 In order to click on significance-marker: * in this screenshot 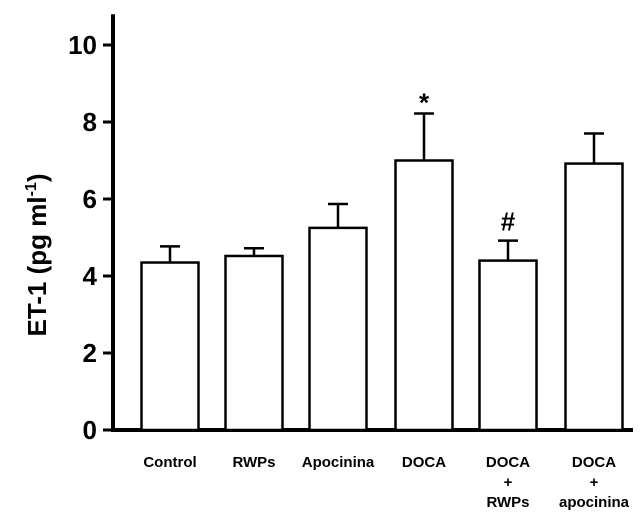, I will do `click(424, 103)`.